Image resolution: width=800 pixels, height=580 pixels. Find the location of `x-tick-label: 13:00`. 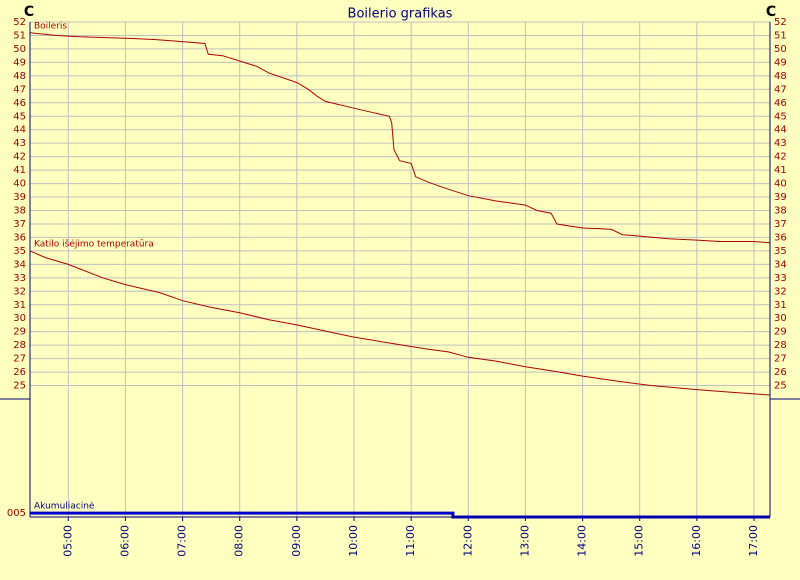

x-tick-label: 13:00 is located at coordinates (524, 541).